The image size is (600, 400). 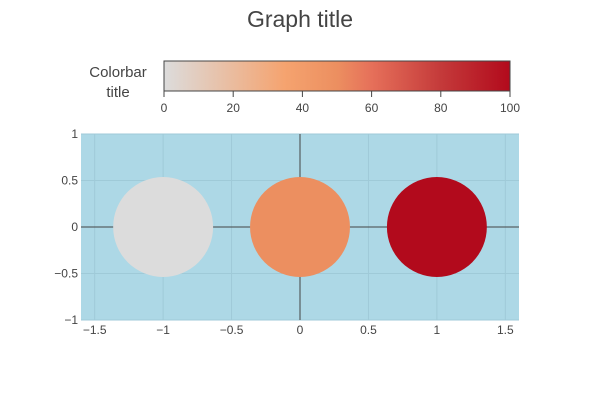 I want to click on colorbar-tick-label: 100, so click(x=510, y=108).